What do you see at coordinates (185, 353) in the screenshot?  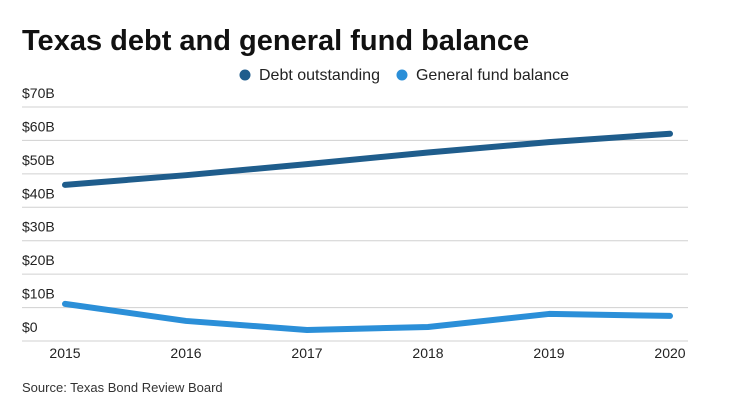 I see `x-tick-label: 2016` at bounding box center [185, 353].